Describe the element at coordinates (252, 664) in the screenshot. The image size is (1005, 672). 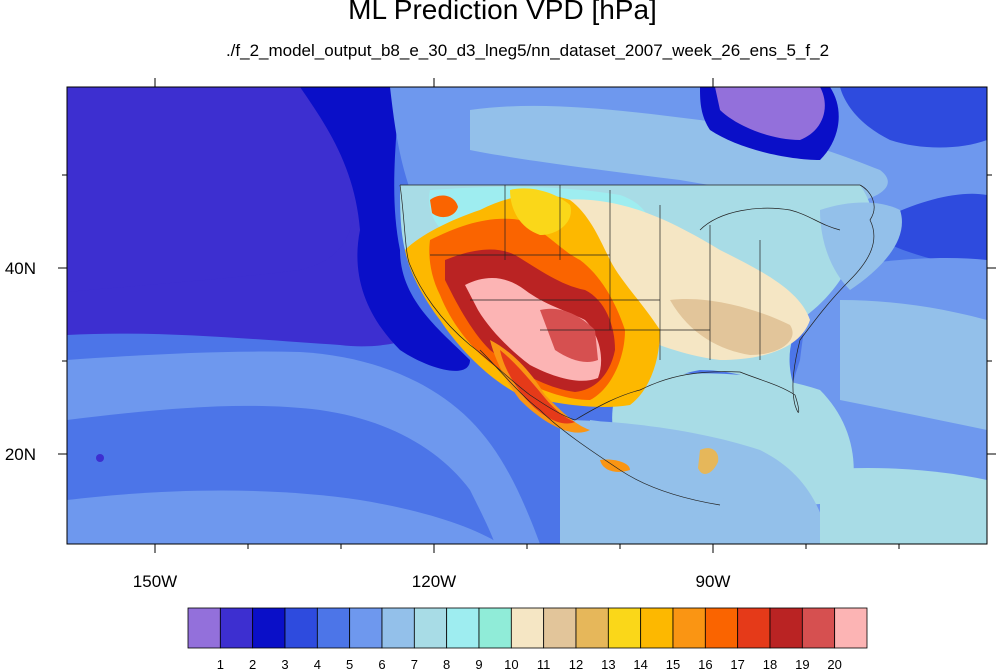
I see `colorbar-label: 2` at that location.